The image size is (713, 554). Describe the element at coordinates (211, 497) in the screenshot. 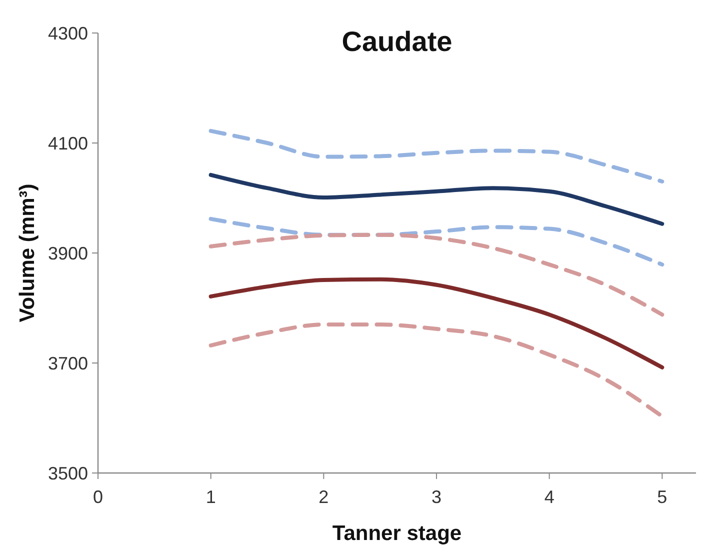

I see `x-tick-label: 1` at that location.